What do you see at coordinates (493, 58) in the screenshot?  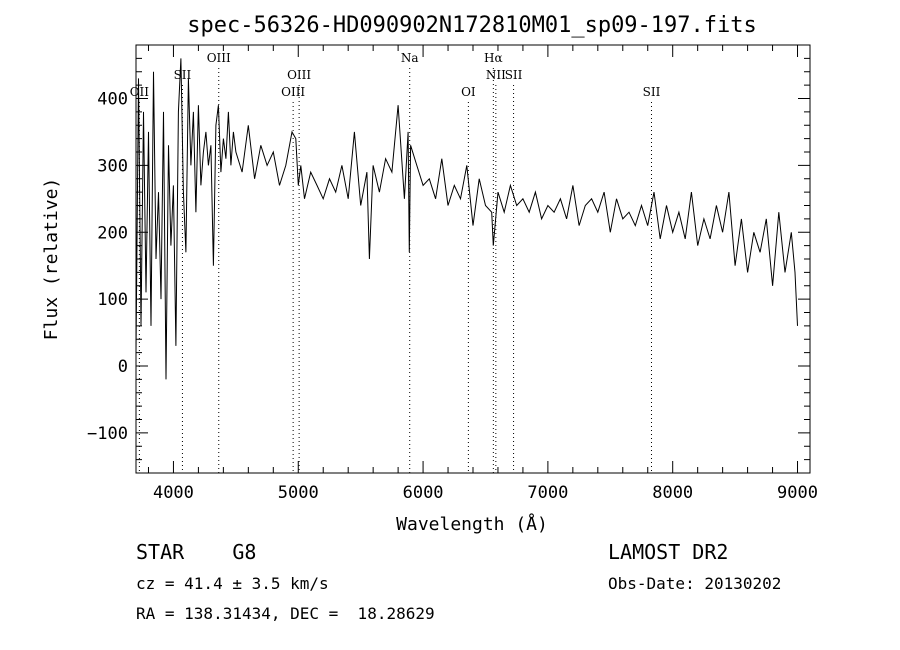 I see `line-marker-label: Hα` at bounding box center [493, 58].